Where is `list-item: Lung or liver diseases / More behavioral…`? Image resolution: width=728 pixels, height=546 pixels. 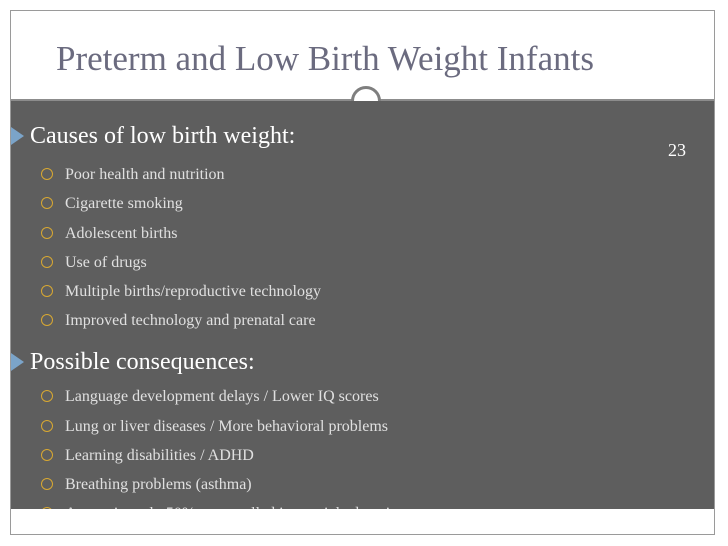
list-item: Lung or liver diseases / More behavioral… is located at coordinates (214, 427).